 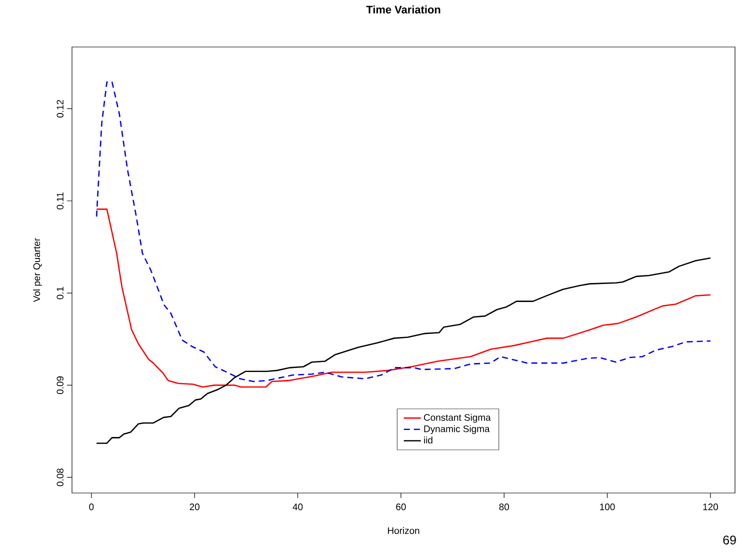 I want to click on legend-label: iid, so click(x=428, y=440).